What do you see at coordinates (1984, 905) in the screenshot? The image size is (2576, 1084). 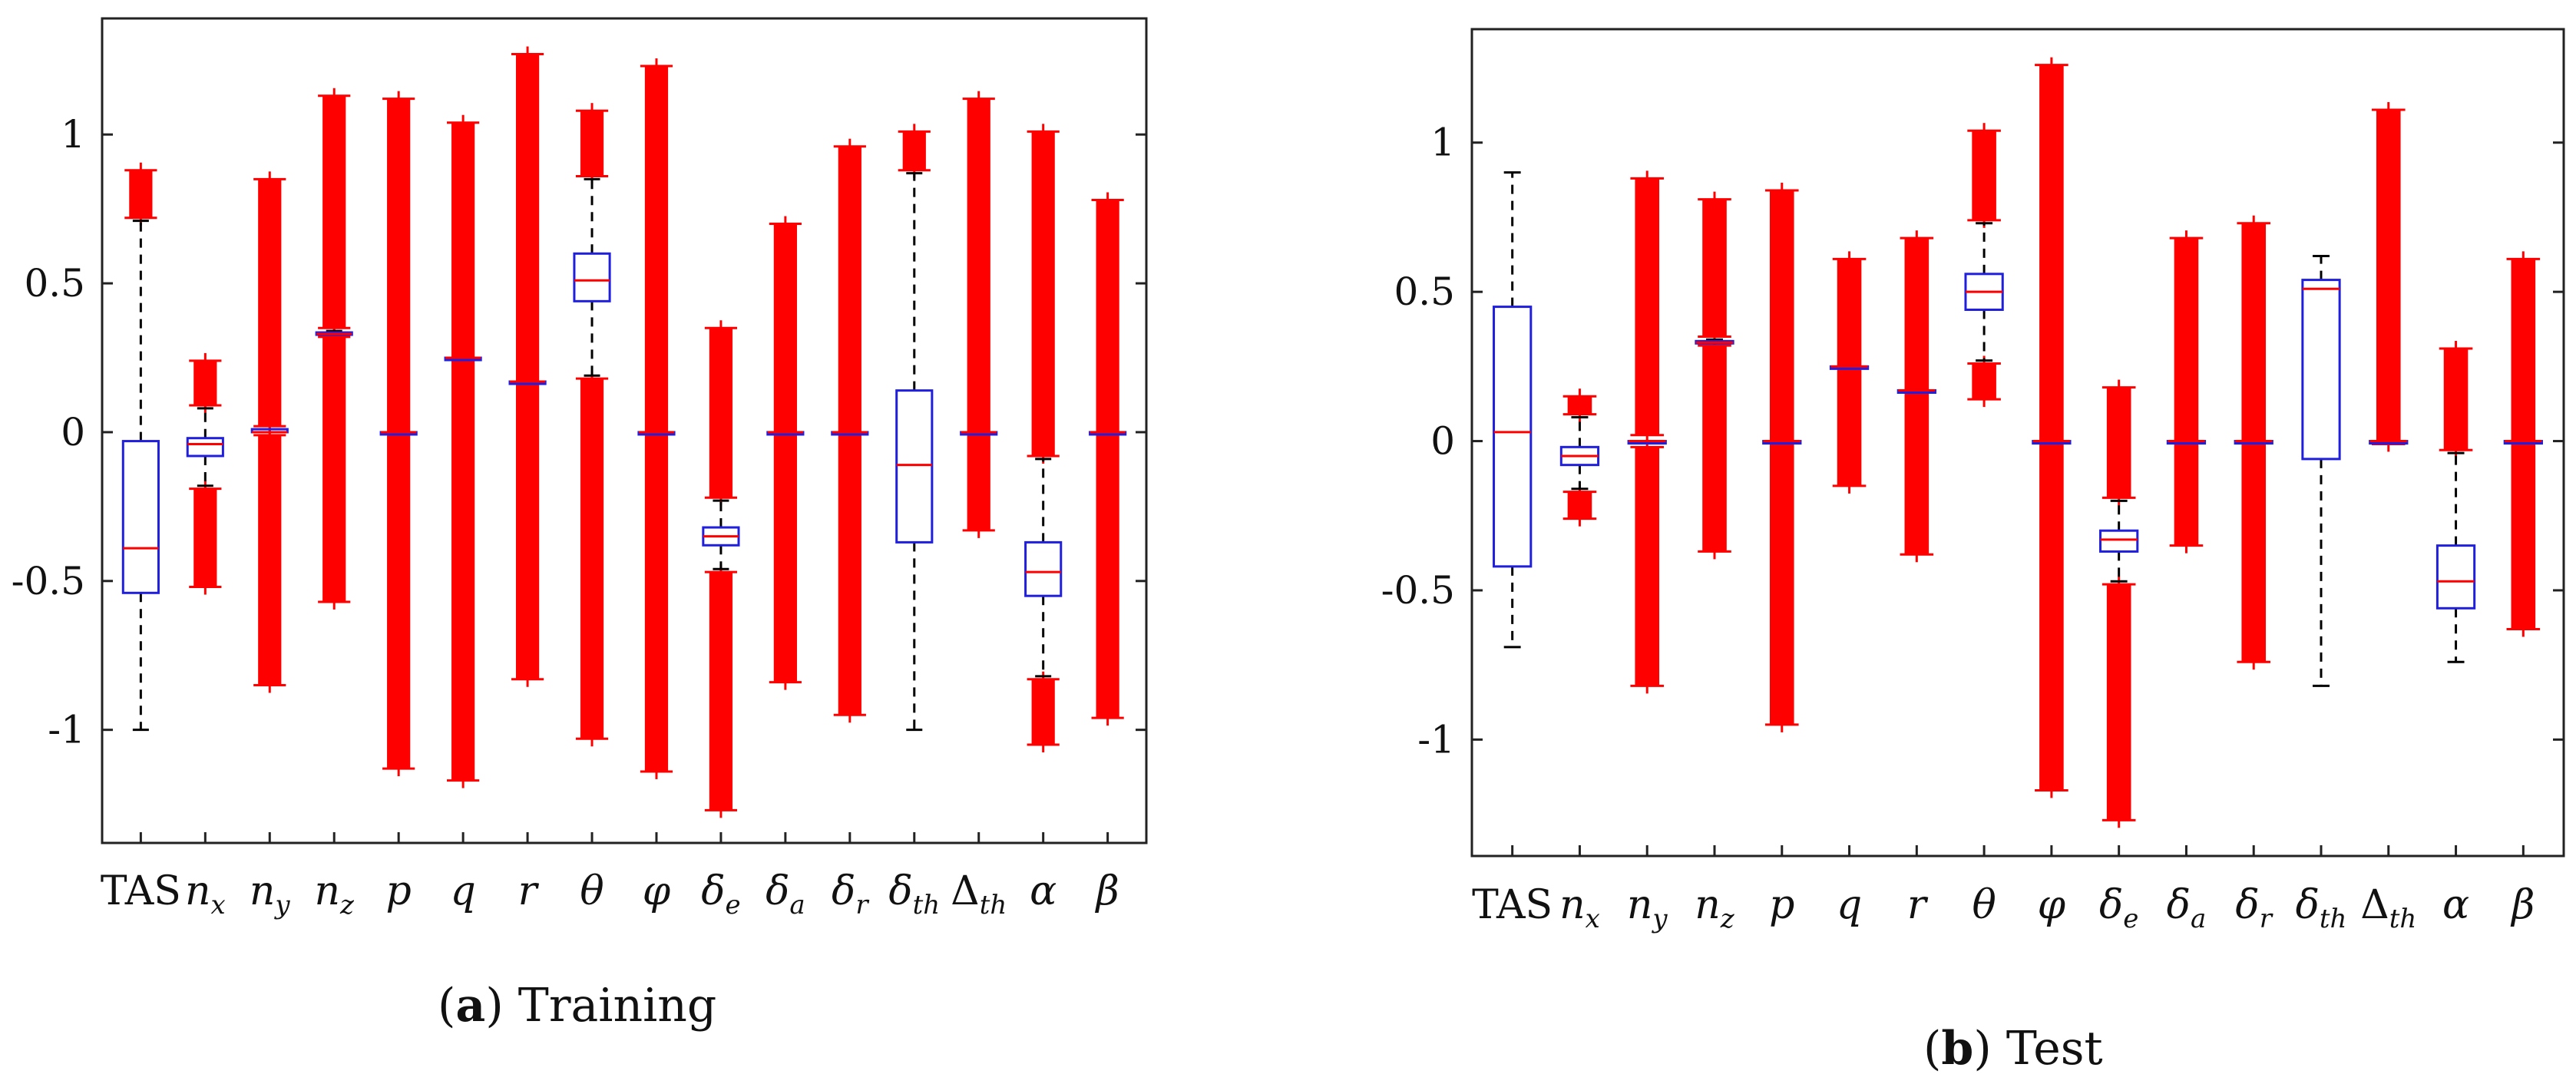 I see `test-category-label-7: θ` at bounding box center [1984, 905].